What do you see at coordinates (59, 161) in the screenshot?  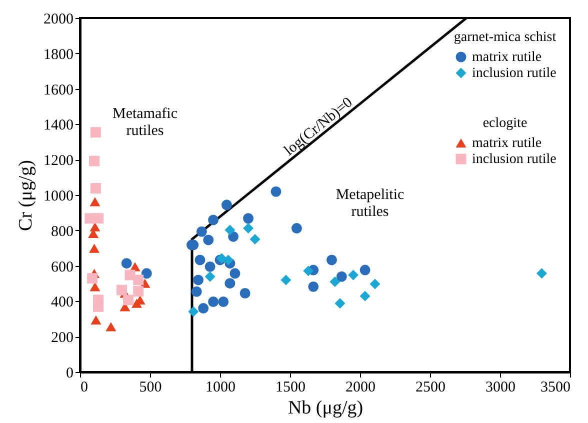 I see `y-tick-label: 1200` at bounding box center [59, 161].